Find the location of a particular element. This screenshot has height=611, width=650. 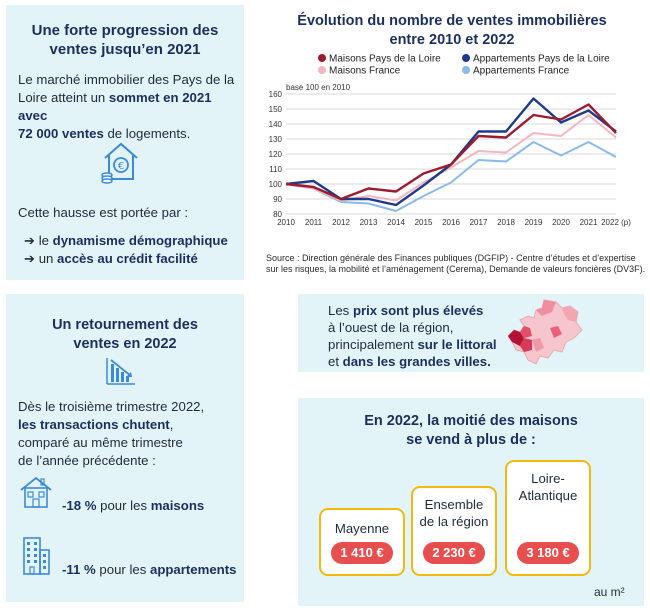

building-icon is located at coordinates (36, 556).